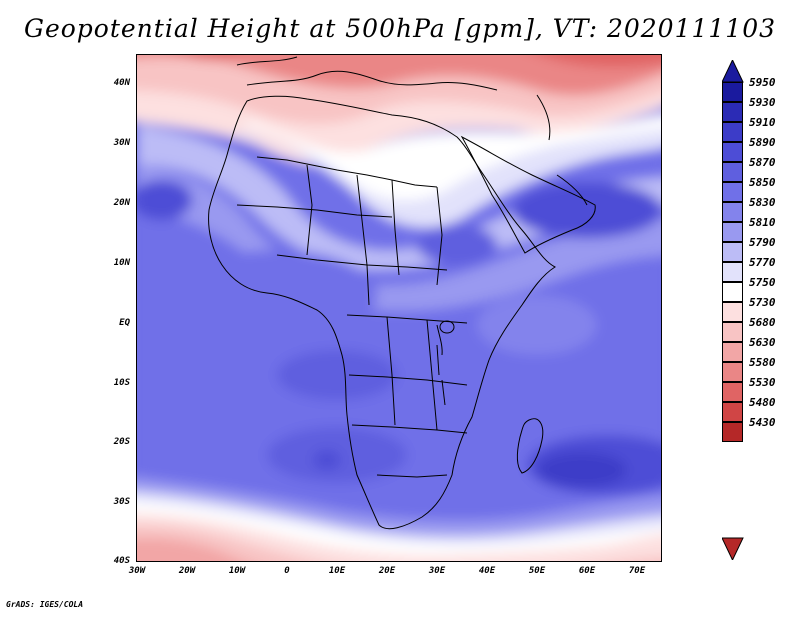  What do you see at coordinates (121, 561) in the screenshot?
I see `lat-label-40s: 40S` at bounding box center [121, 561].